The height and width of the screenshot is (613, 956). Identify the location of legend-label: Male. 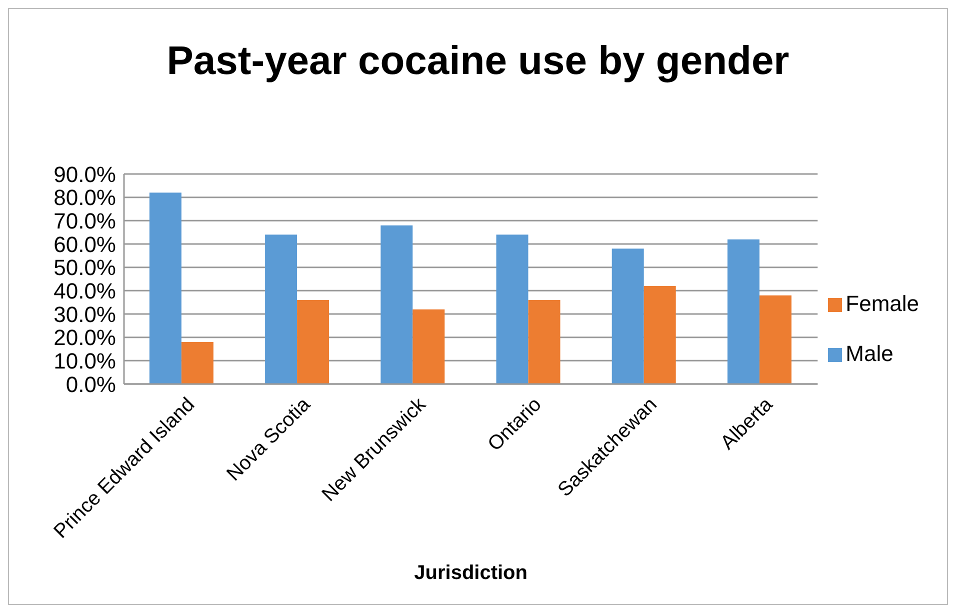
(870, 353).